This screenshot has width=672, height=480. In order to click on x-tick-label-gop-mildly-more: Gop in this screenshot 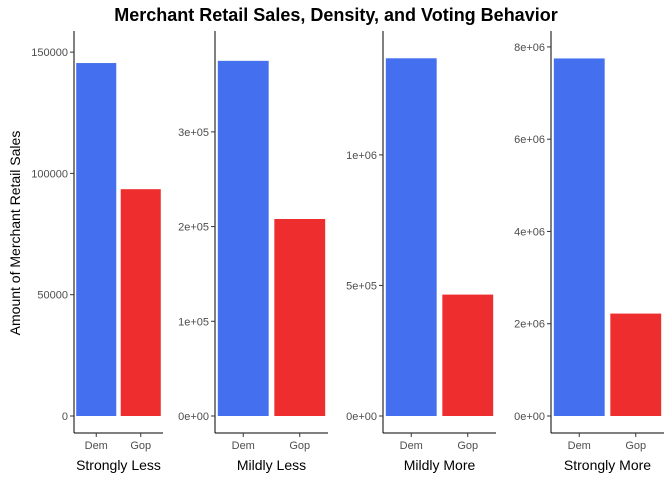, I will do `click(467, 446)`.